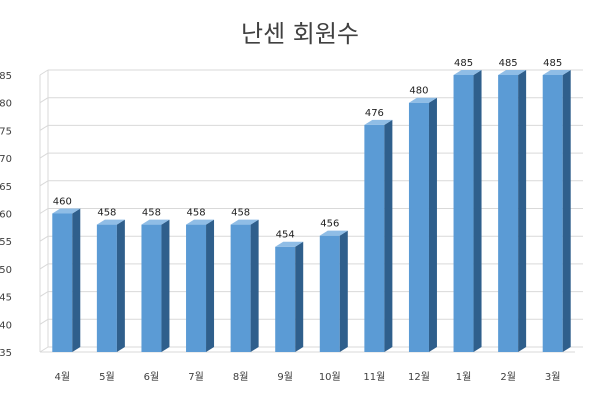  What do you see at coordinates (196, 377) in the screenshot?
I see `x-tick-label: 7월` at bounding box center [196, 377].